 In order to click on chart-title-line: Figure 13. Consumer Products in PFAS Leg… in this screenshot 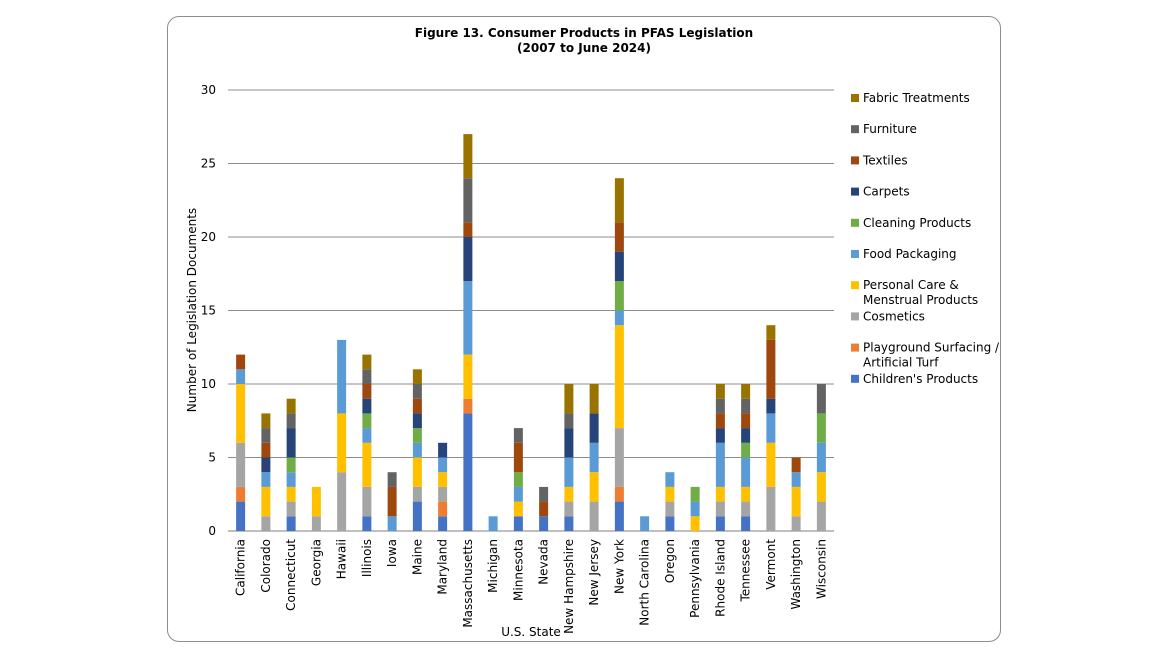, I will do `click(584, 33)`.